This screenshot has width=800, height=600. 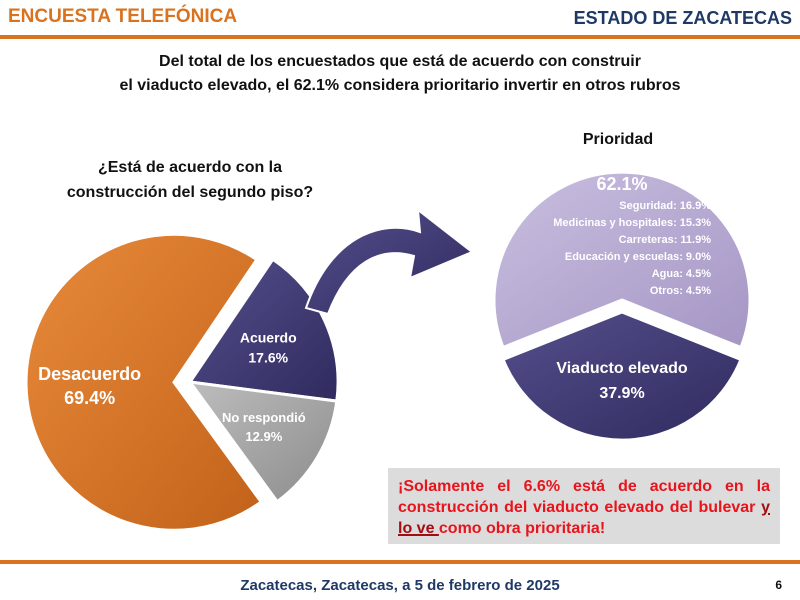 What do you see at coordinates (622, 368) in the screenshot?
I see `slice-label-viaducto-elevado: Viaducto elevado` at bounding box center [622, 368].